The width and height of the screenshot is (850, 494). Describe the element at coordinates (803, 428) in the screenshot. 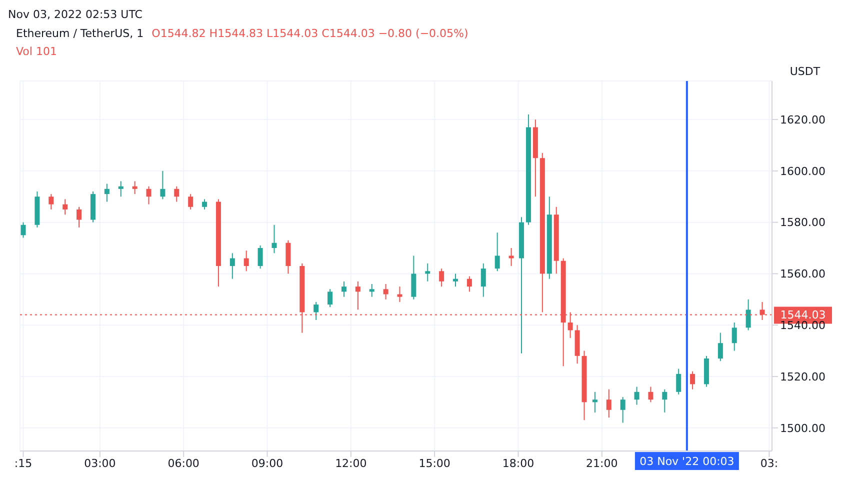

I see `y-tick-label: 1500.00` at that location.